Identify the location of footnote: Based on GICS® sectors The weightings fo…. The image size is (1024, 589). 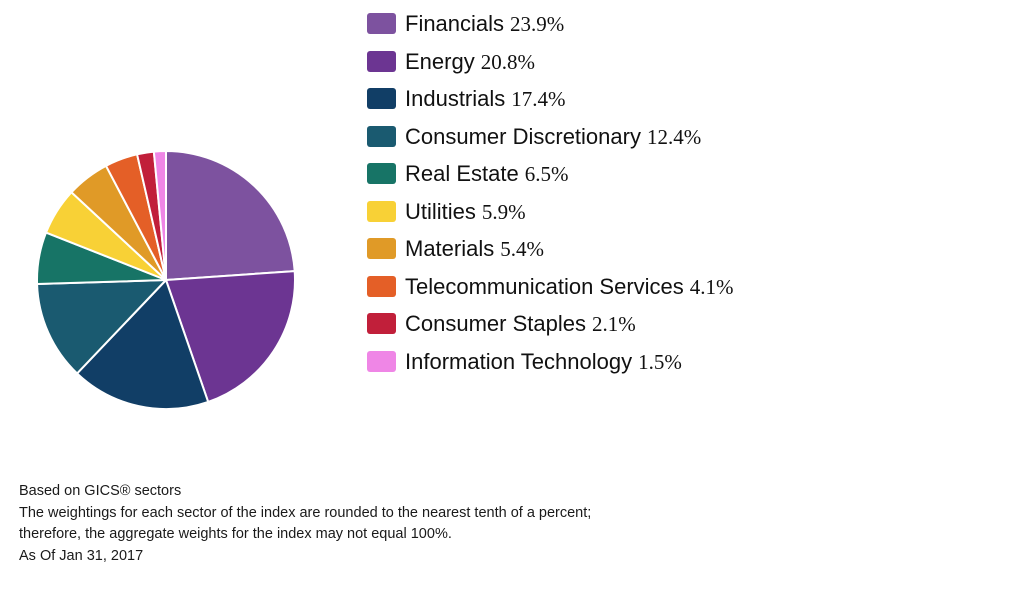
(305, 524).